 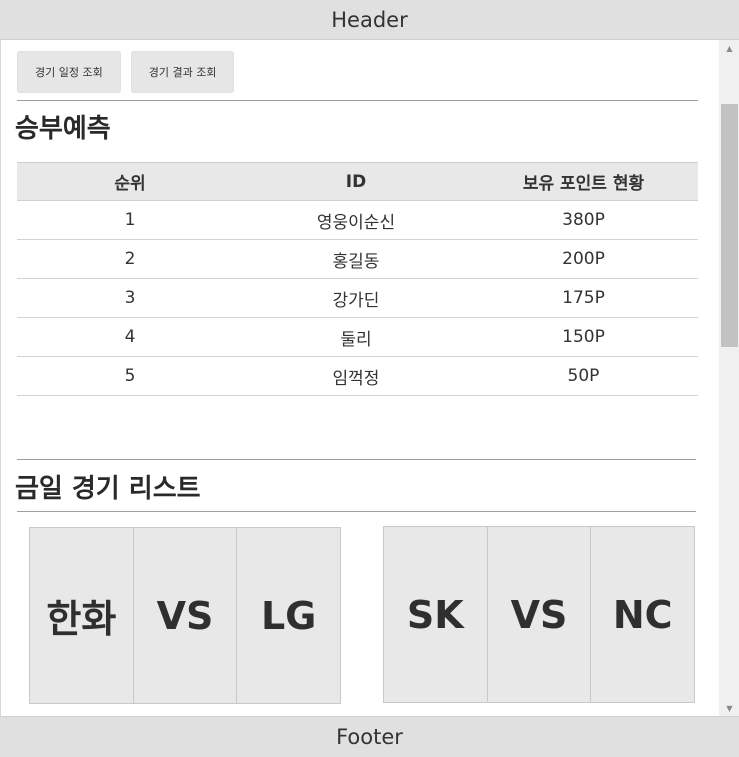 I want to click on points-cell: 150P, so click(x=583, y=337).